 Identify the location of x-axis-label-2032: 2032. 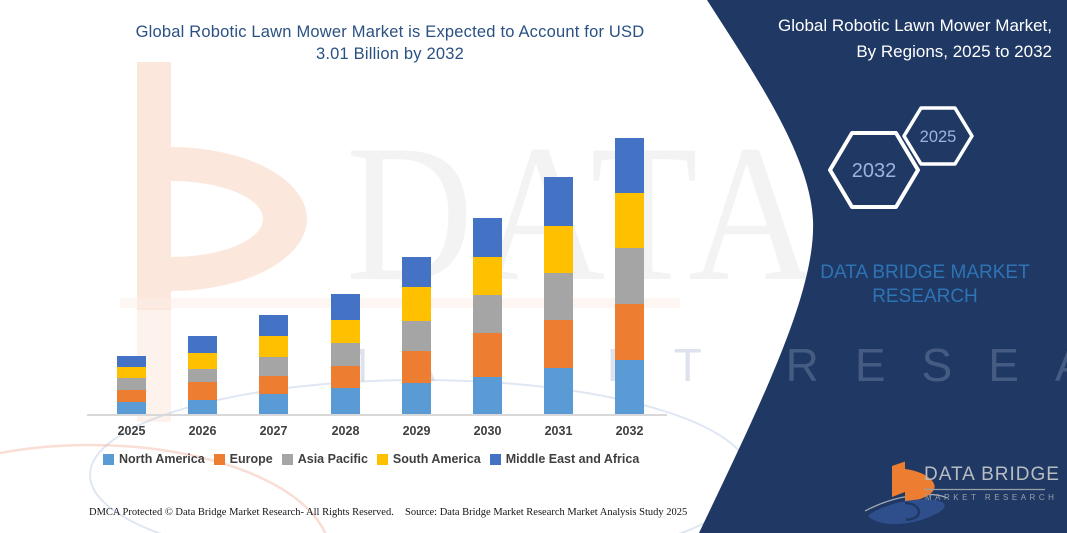
(629, 431).